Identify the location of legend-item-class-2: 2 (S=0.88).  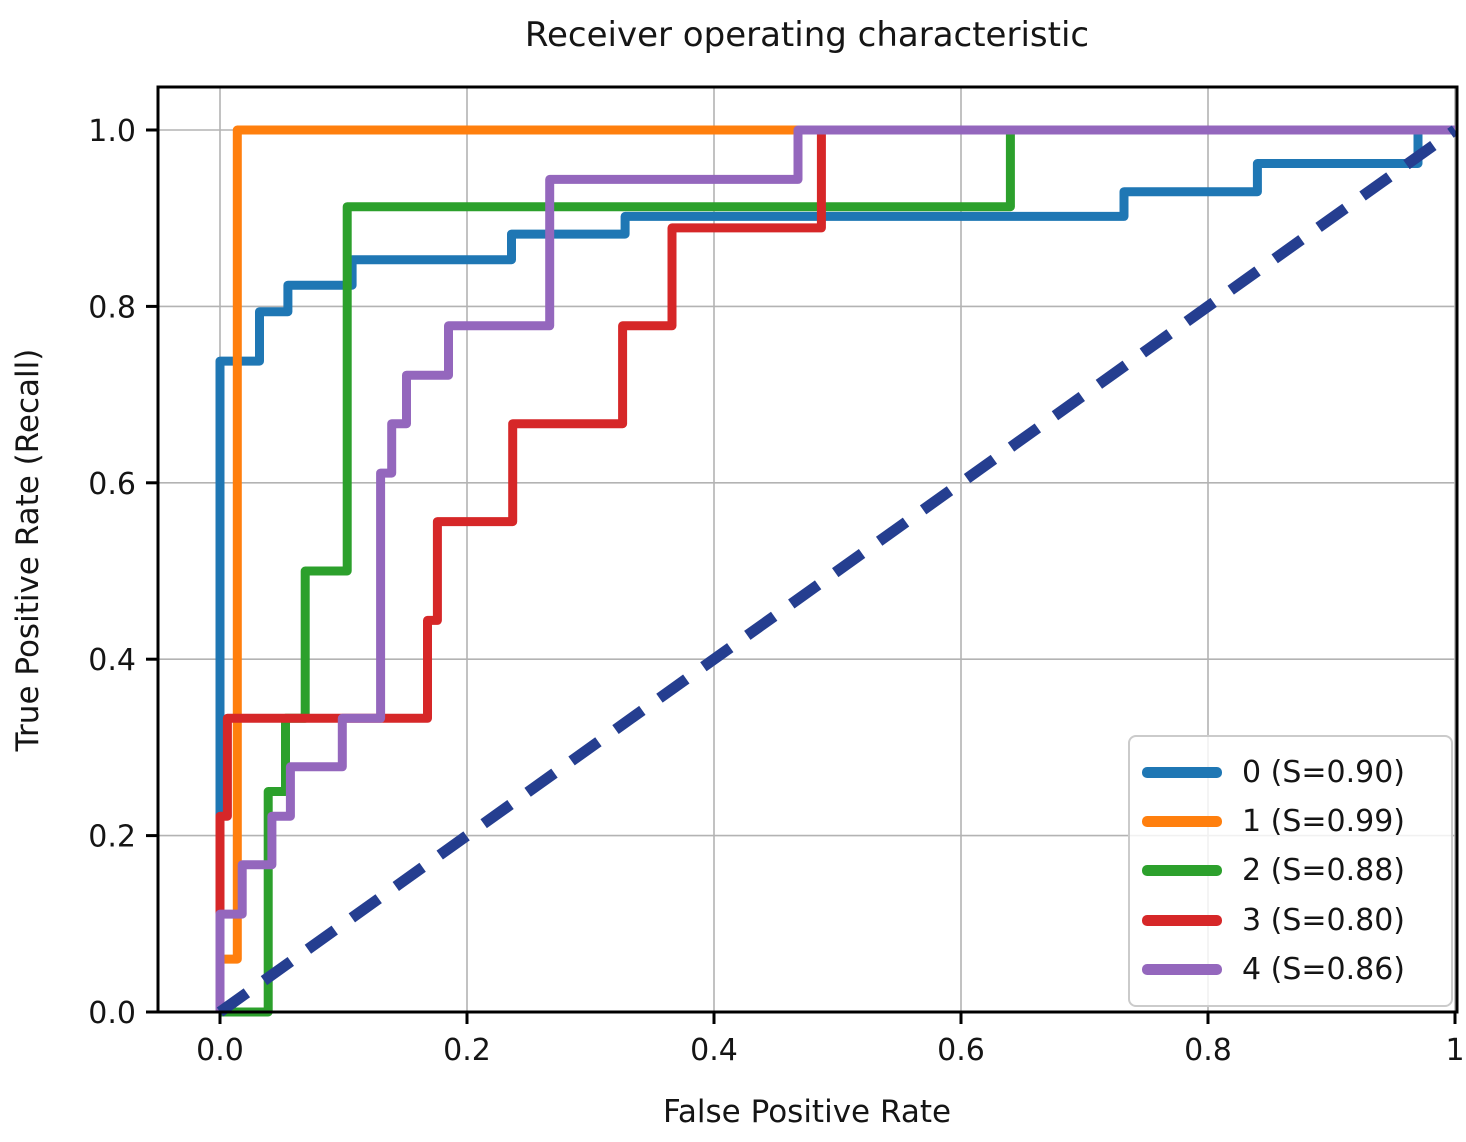
(1296, 870).